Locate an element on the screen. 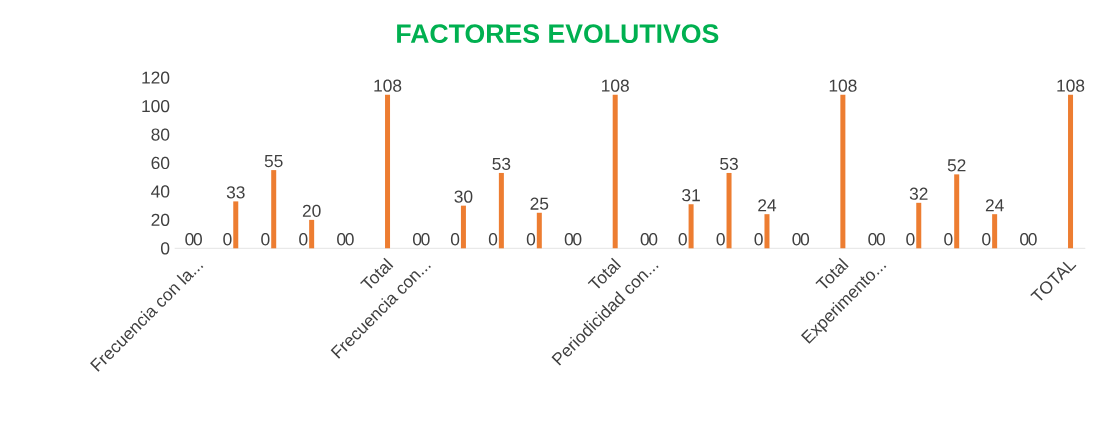  y-tick-label: 40 is located at coordinates (160, 191).